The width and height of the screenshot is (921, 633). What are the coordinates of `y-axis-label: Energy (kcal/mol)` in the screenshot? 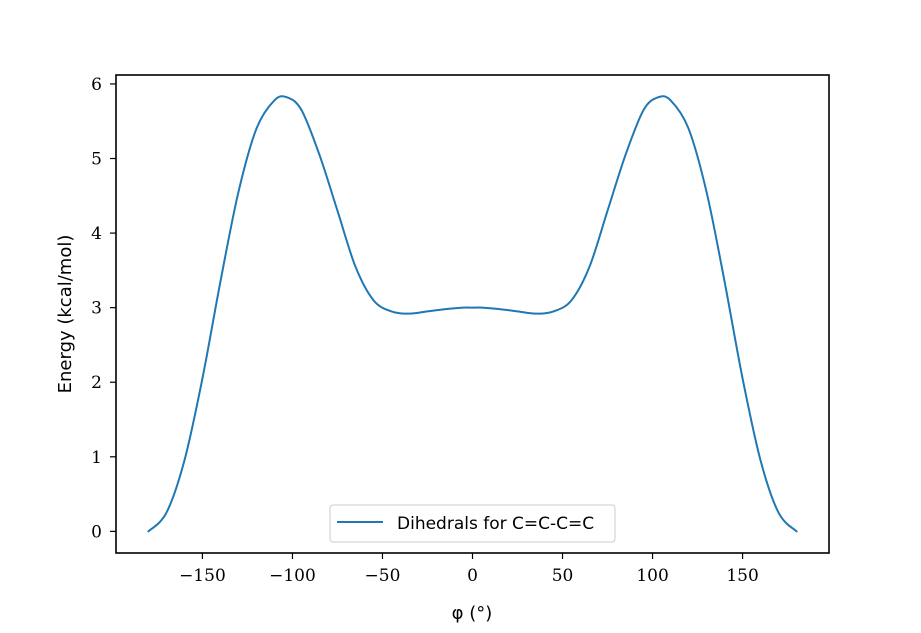 It's located at (65, 314).